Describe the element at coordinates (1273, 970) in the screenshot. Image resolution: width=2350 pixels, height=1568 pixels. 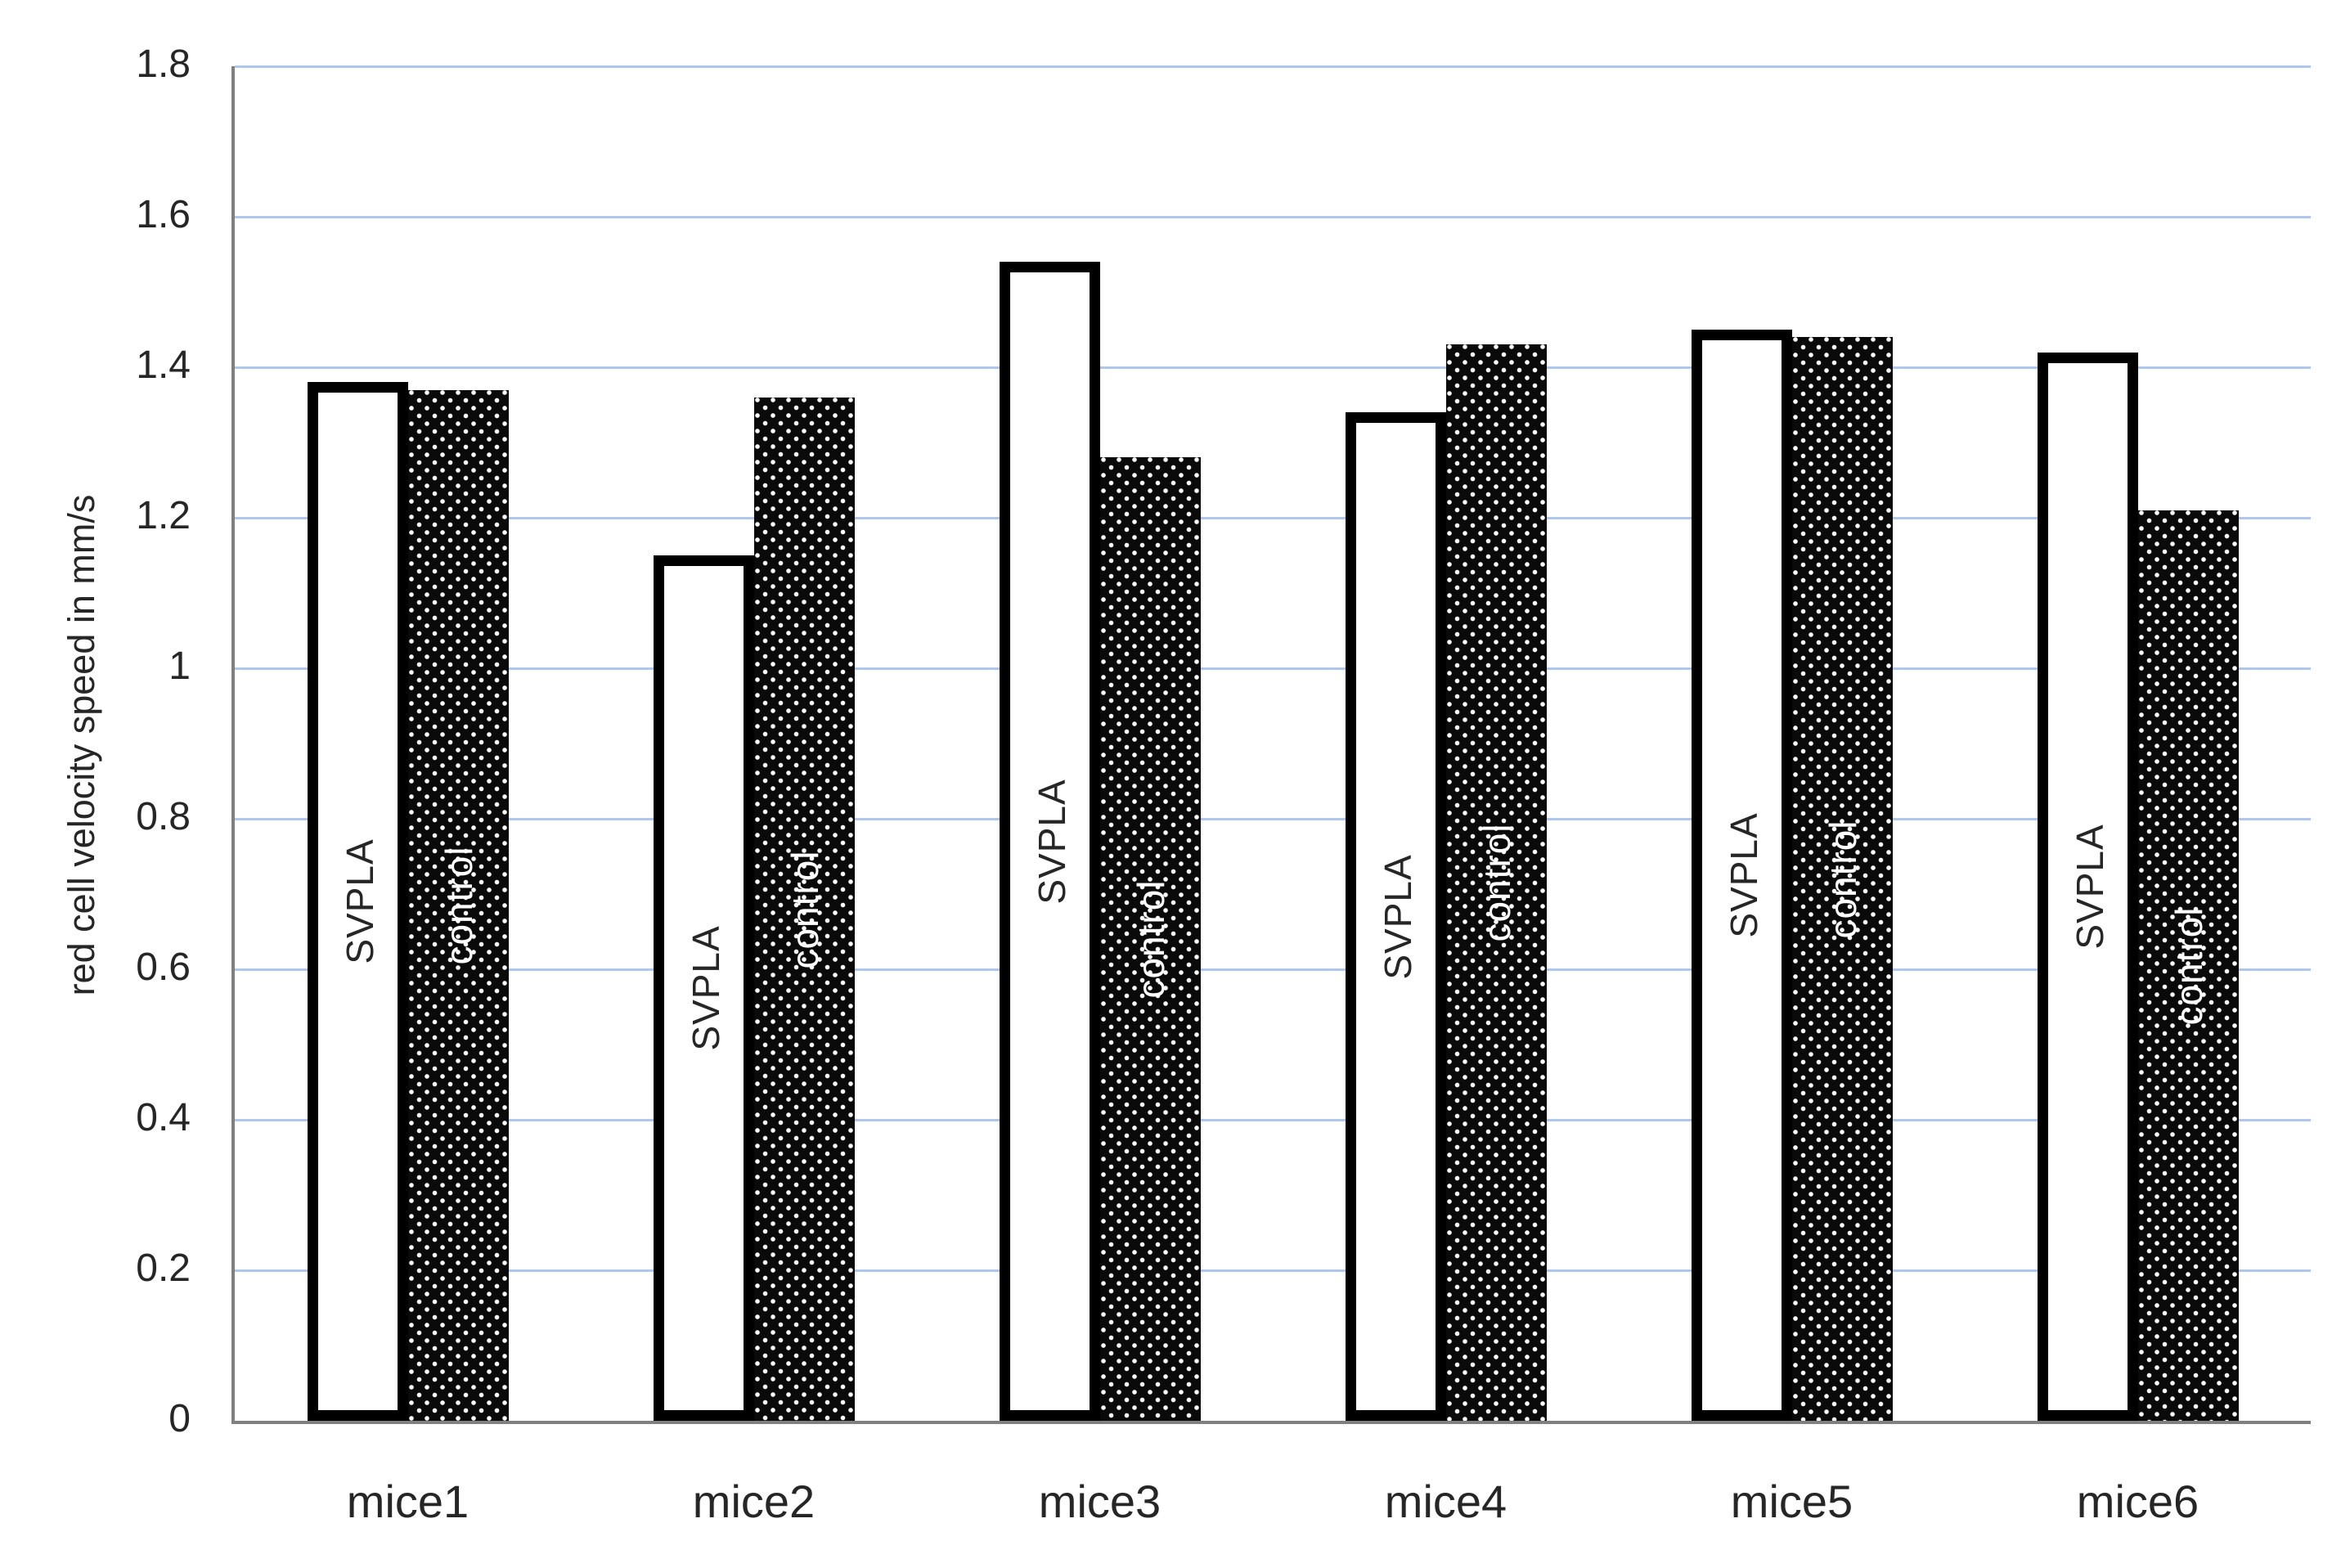
I see `gridline-0.6` at that location.